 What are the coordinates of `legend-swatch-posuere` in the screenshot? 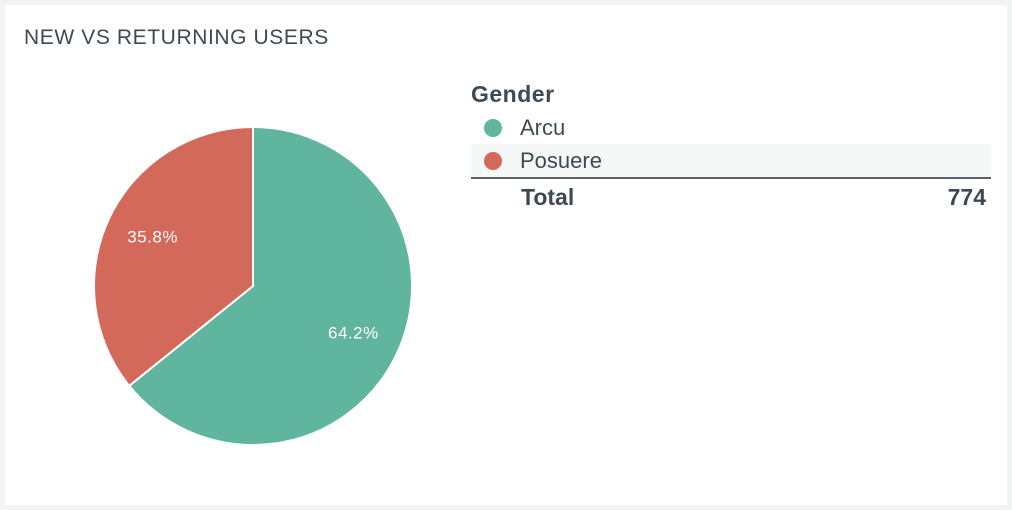 It's located at (493, 160).